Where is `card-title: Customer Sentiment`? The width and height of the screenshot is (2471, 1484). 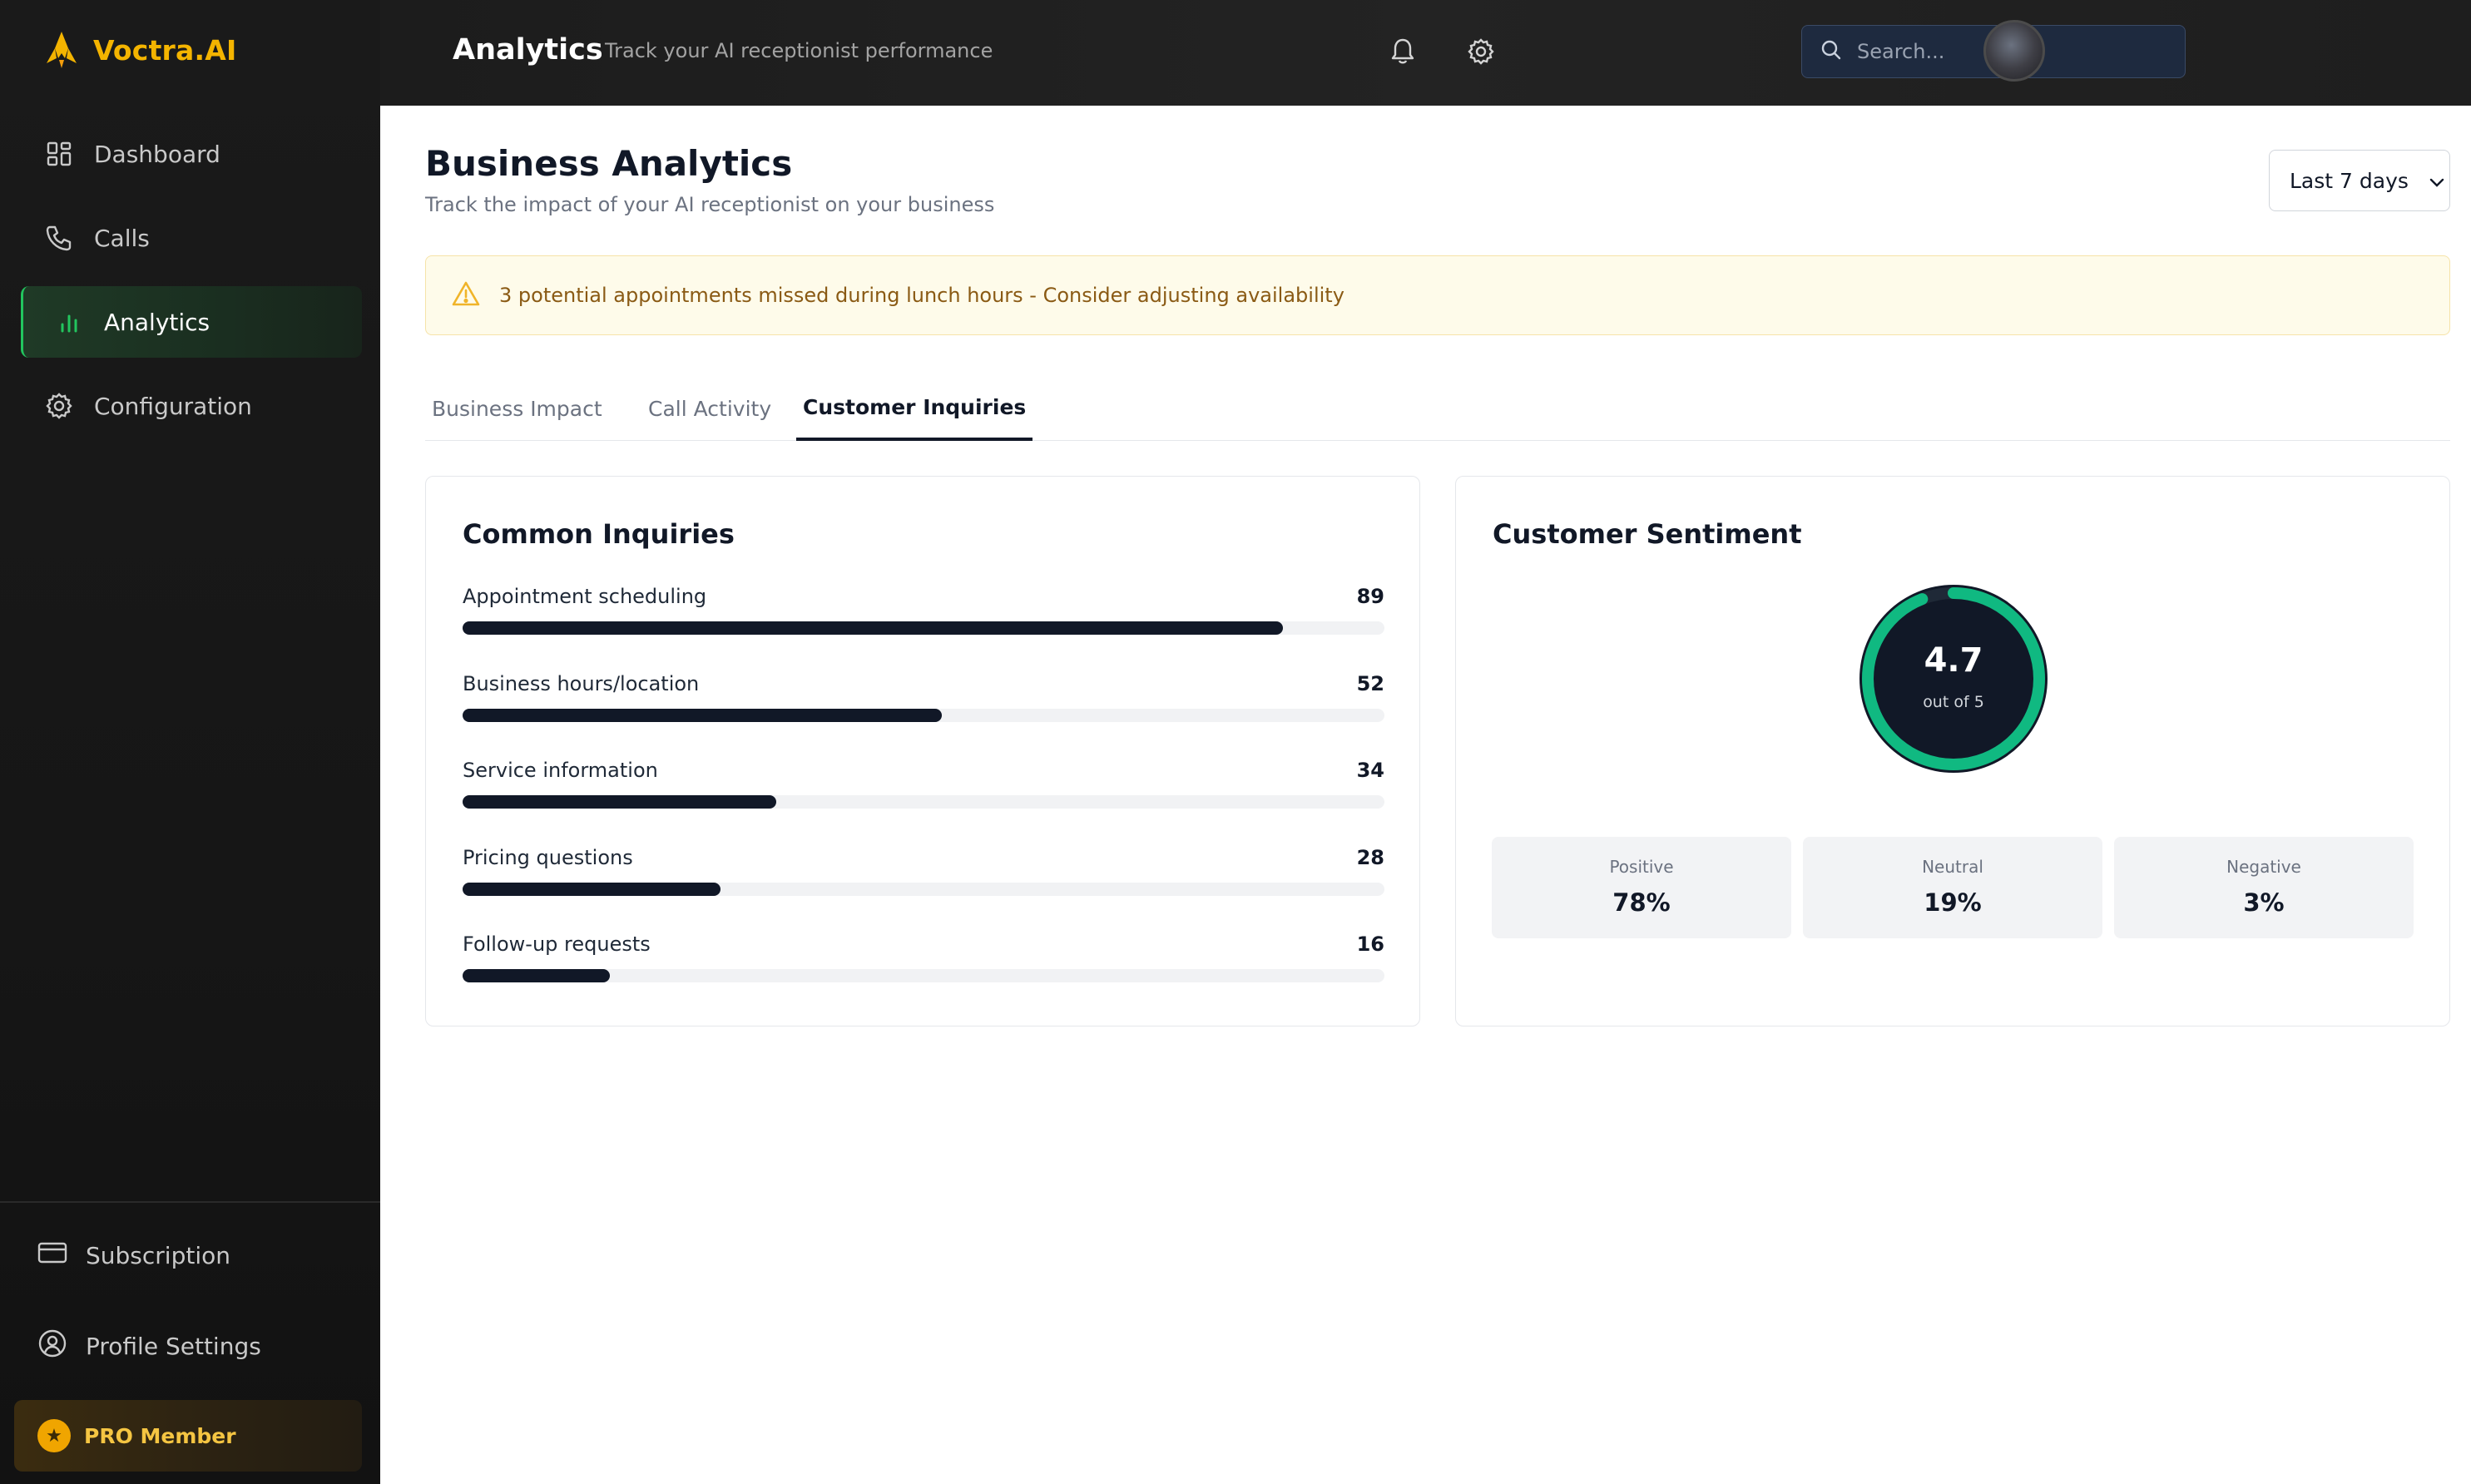
card-title: Customer Sentiment is located at coordinates (1647, 534).